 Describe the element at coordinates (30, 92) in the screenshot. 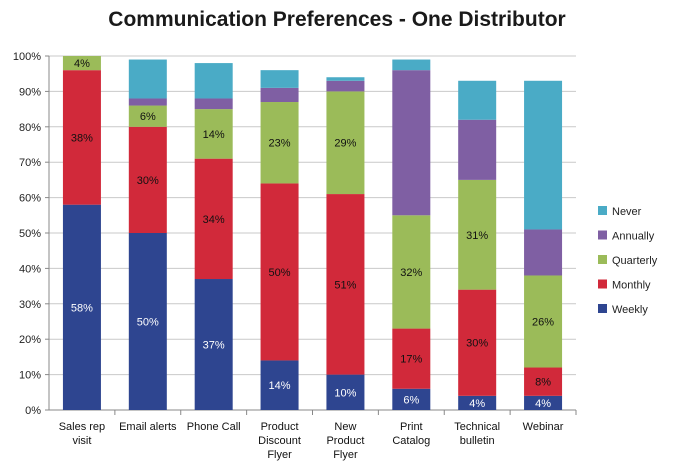

I see `y-tick-label: 90%` at that location.